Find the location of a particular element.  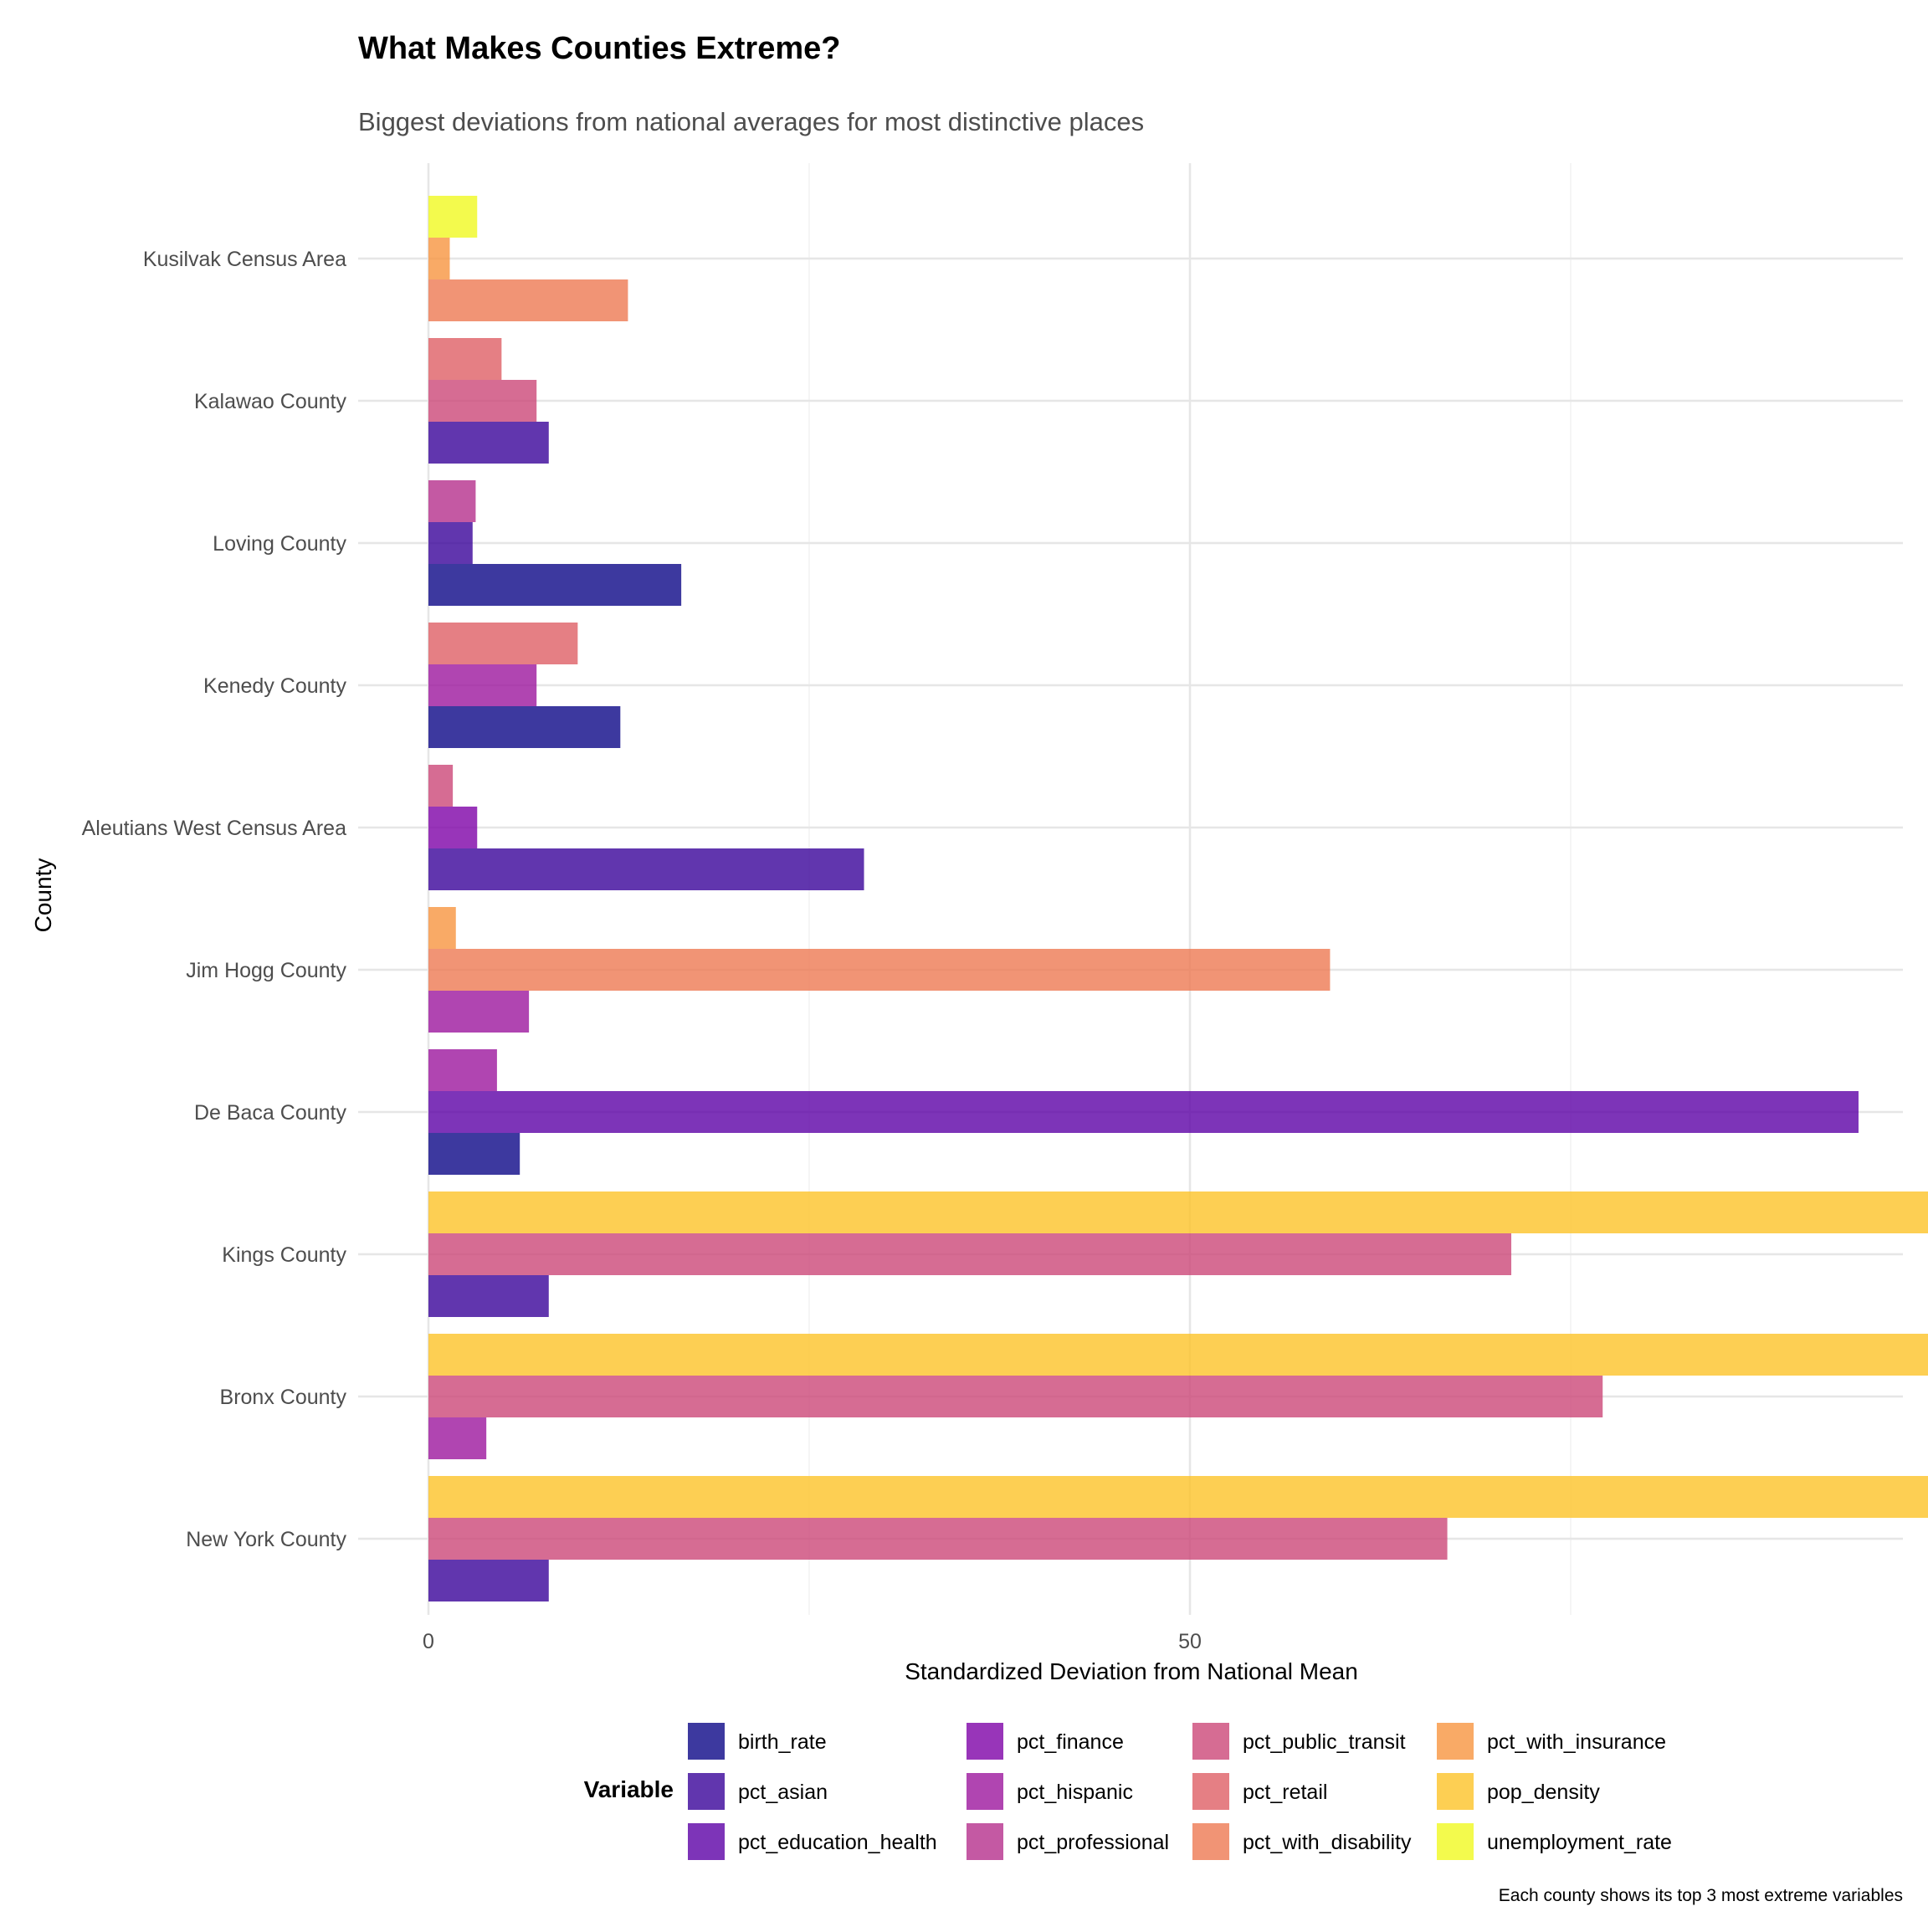

legend-swatch-pct_with_disability is located at coordinates (1210, 1841).